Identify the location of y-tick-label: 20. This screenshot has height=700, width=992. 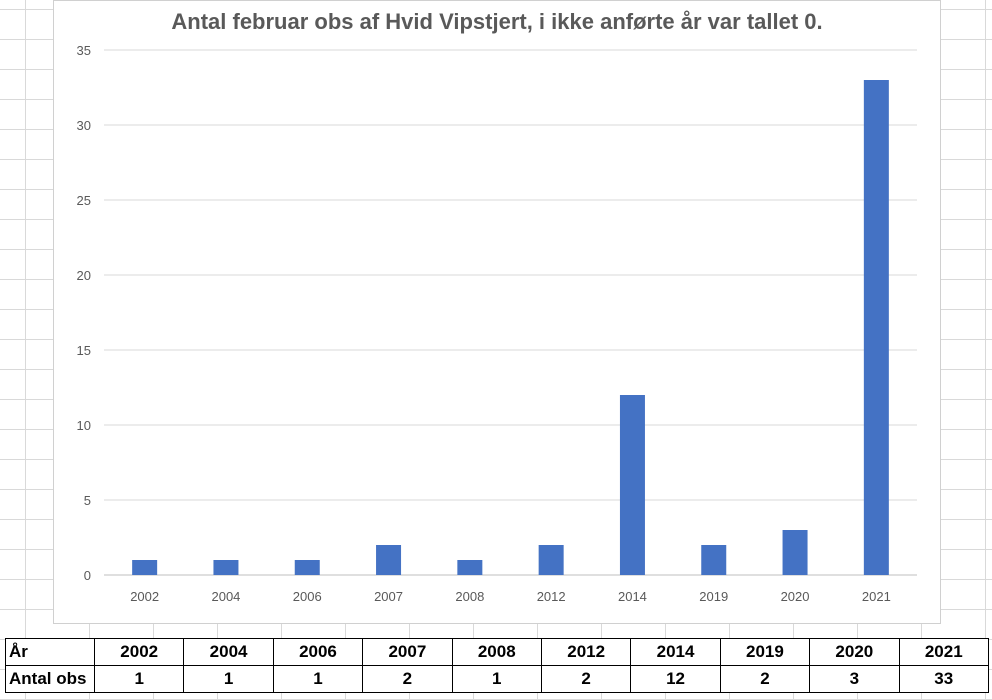
(84, 275).